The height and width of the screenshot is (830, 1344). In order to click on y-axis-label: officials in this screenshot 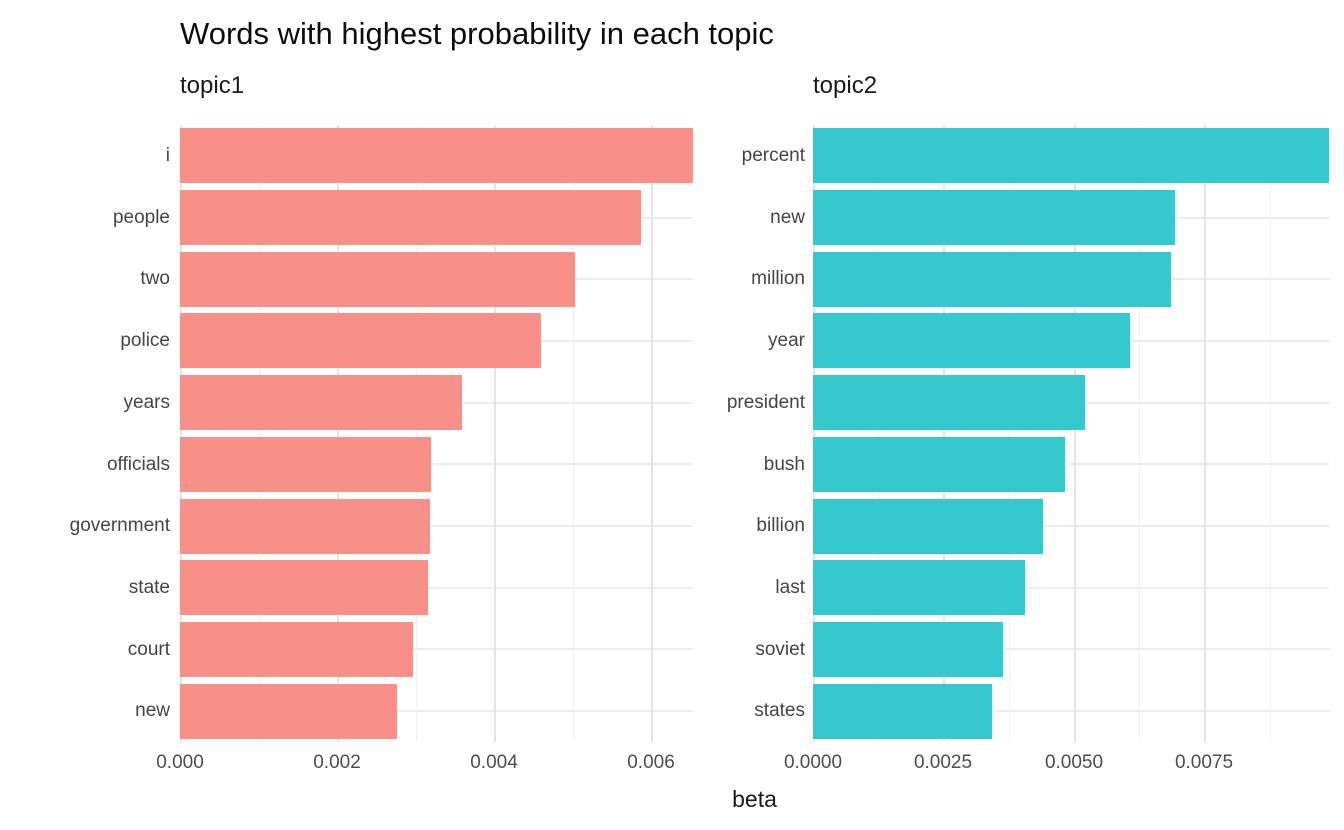, I will do `click(138, 464)`.